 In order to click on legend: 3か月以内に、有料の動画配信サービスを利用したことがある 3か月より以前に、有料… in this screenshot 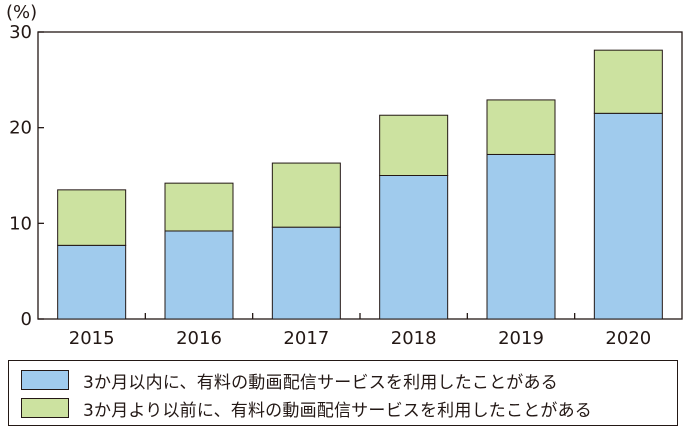, I will do `click(343, 393)`.